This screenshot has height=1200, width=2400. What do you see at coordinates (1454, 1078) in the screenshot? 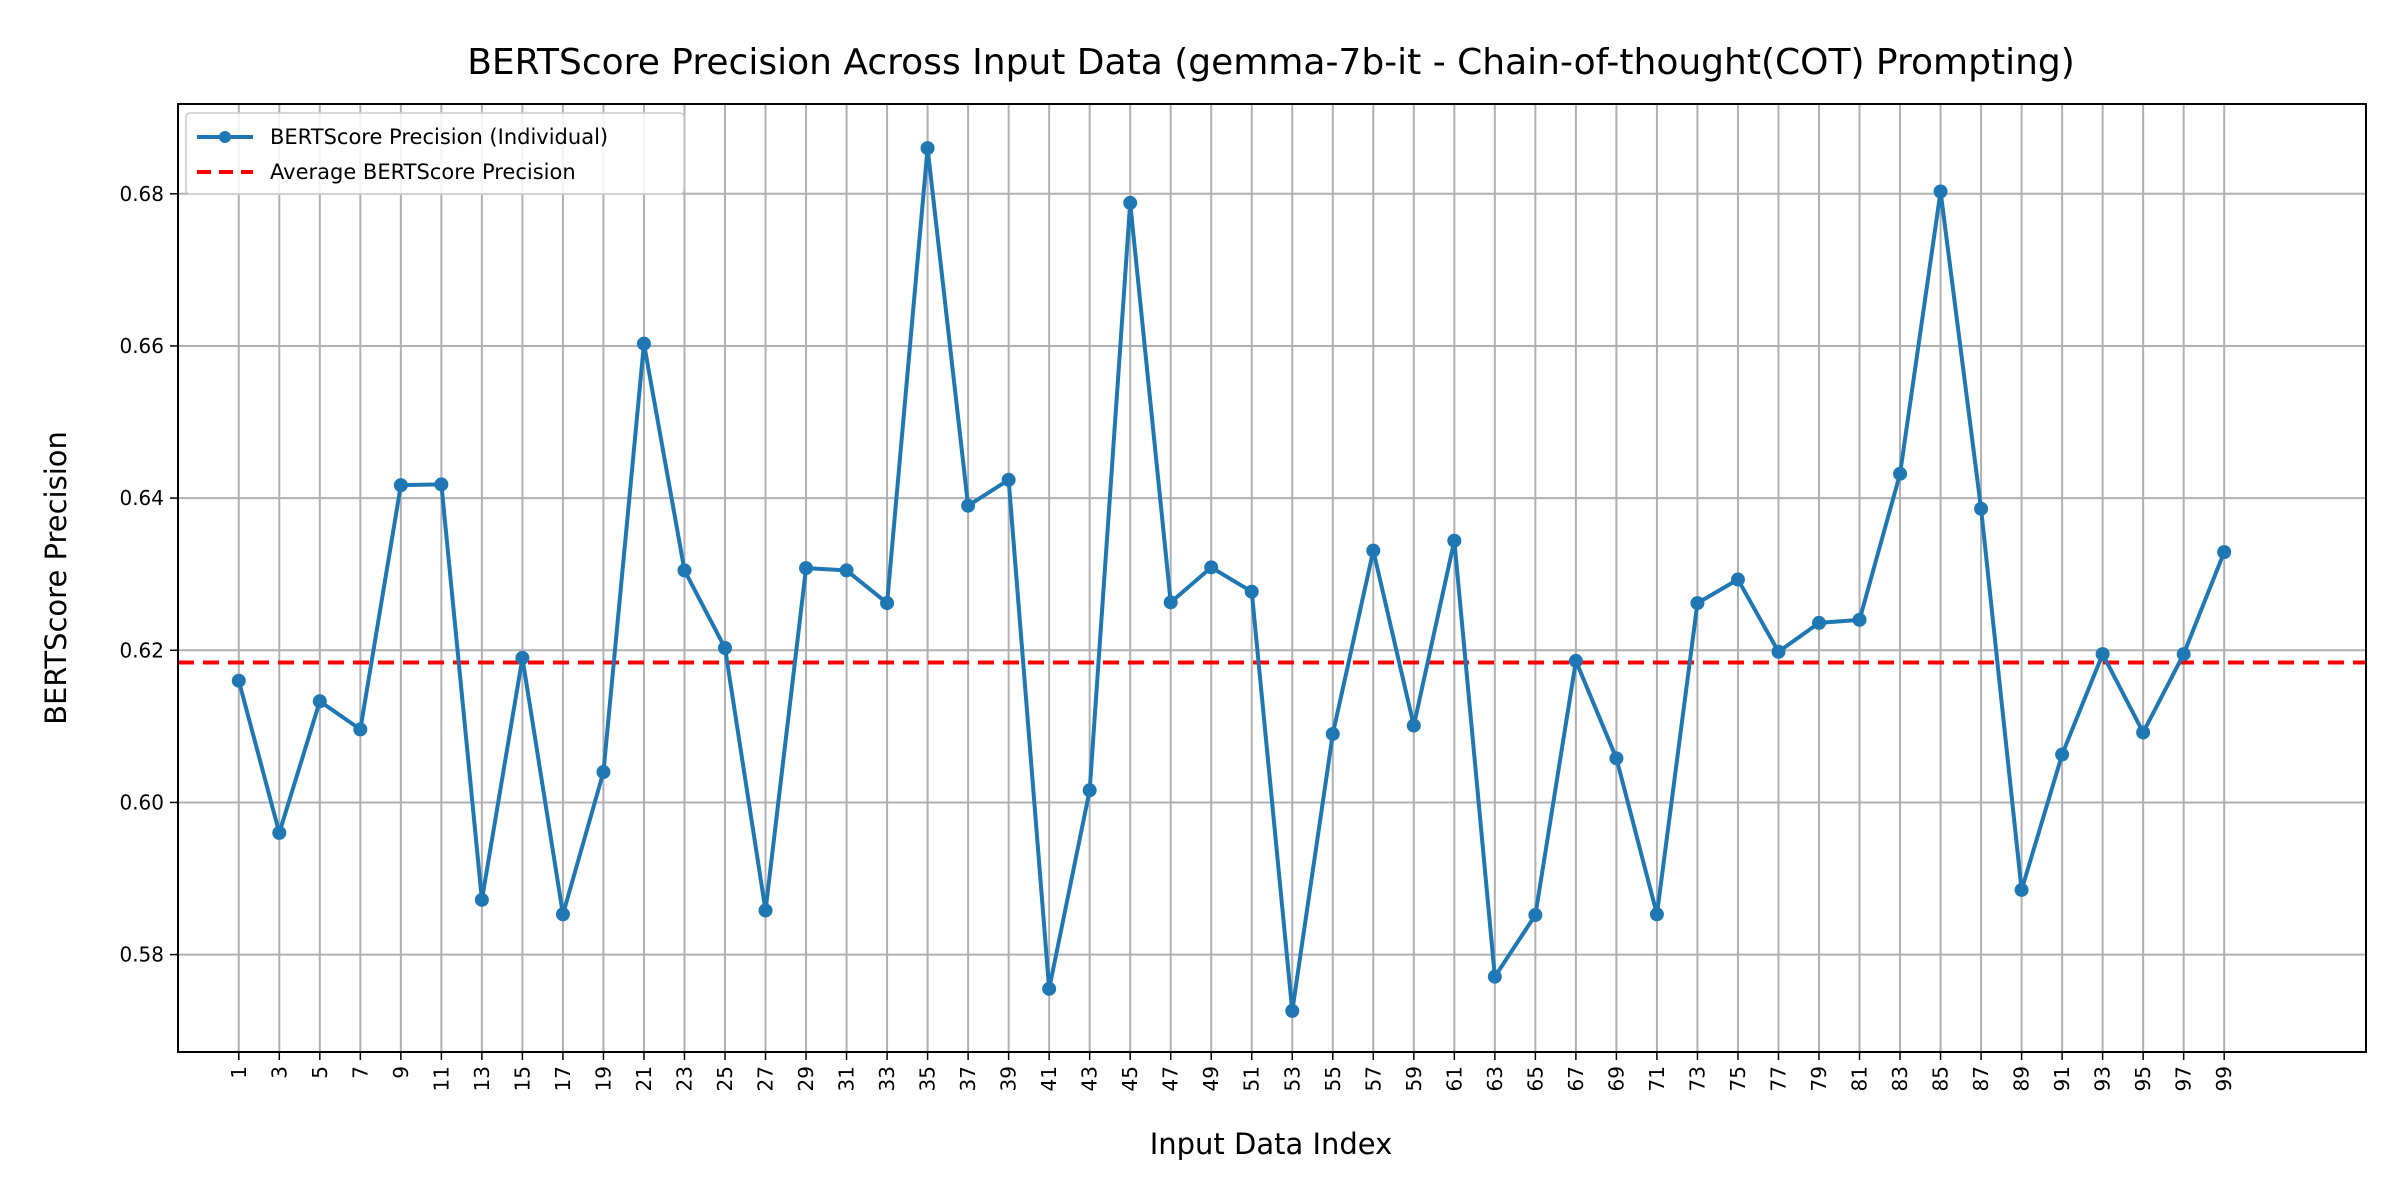
I see `x-tick-label: 61` at bounding box center [1454, 1078].